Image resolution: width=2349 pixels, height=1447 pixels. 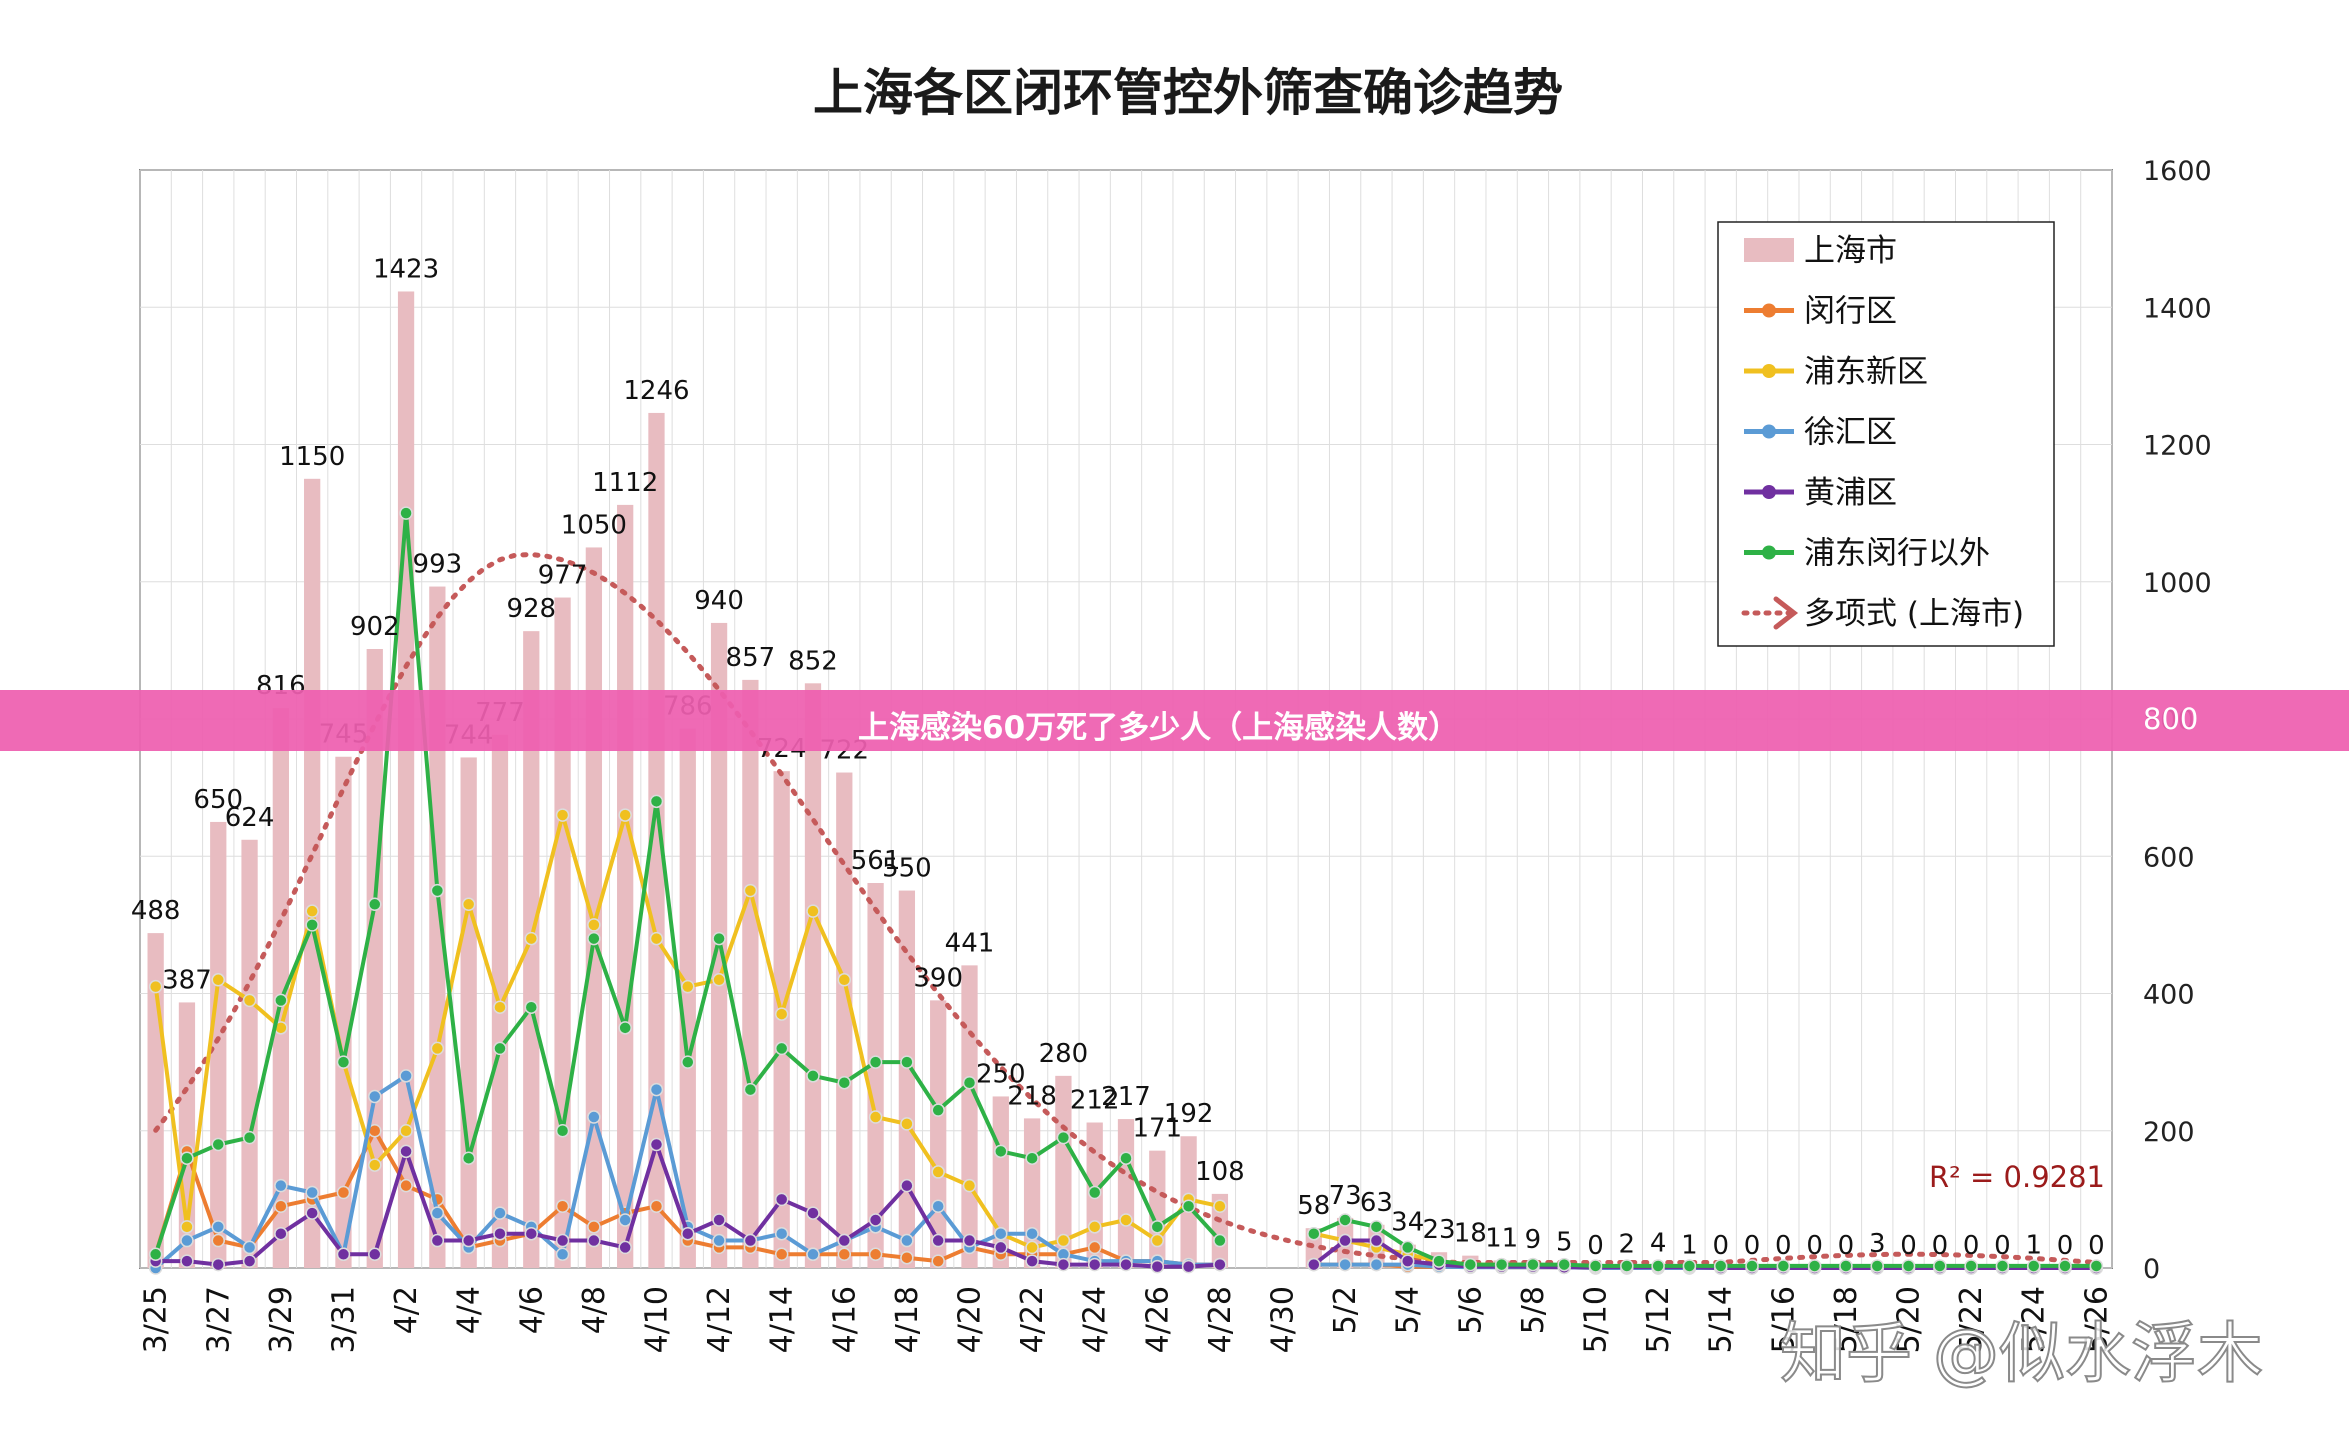 What do you see at coordinates (1345, 1310) in the screenshot?
I see `x-tick-label: 5/2` at bounding box center [1345, 1310].